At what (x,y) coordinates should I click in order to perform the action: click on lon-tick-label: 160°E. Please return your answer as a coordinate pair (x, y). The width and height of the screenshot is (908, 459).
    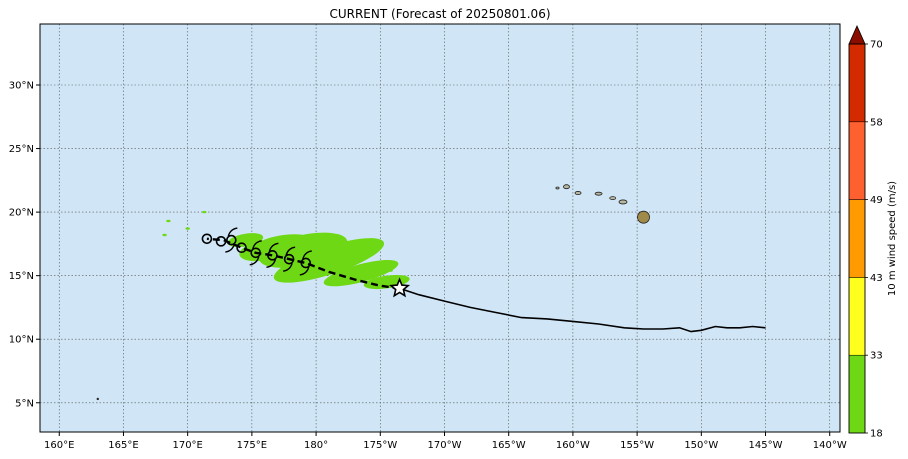
    Looking at the image, I should click on (59, 445).